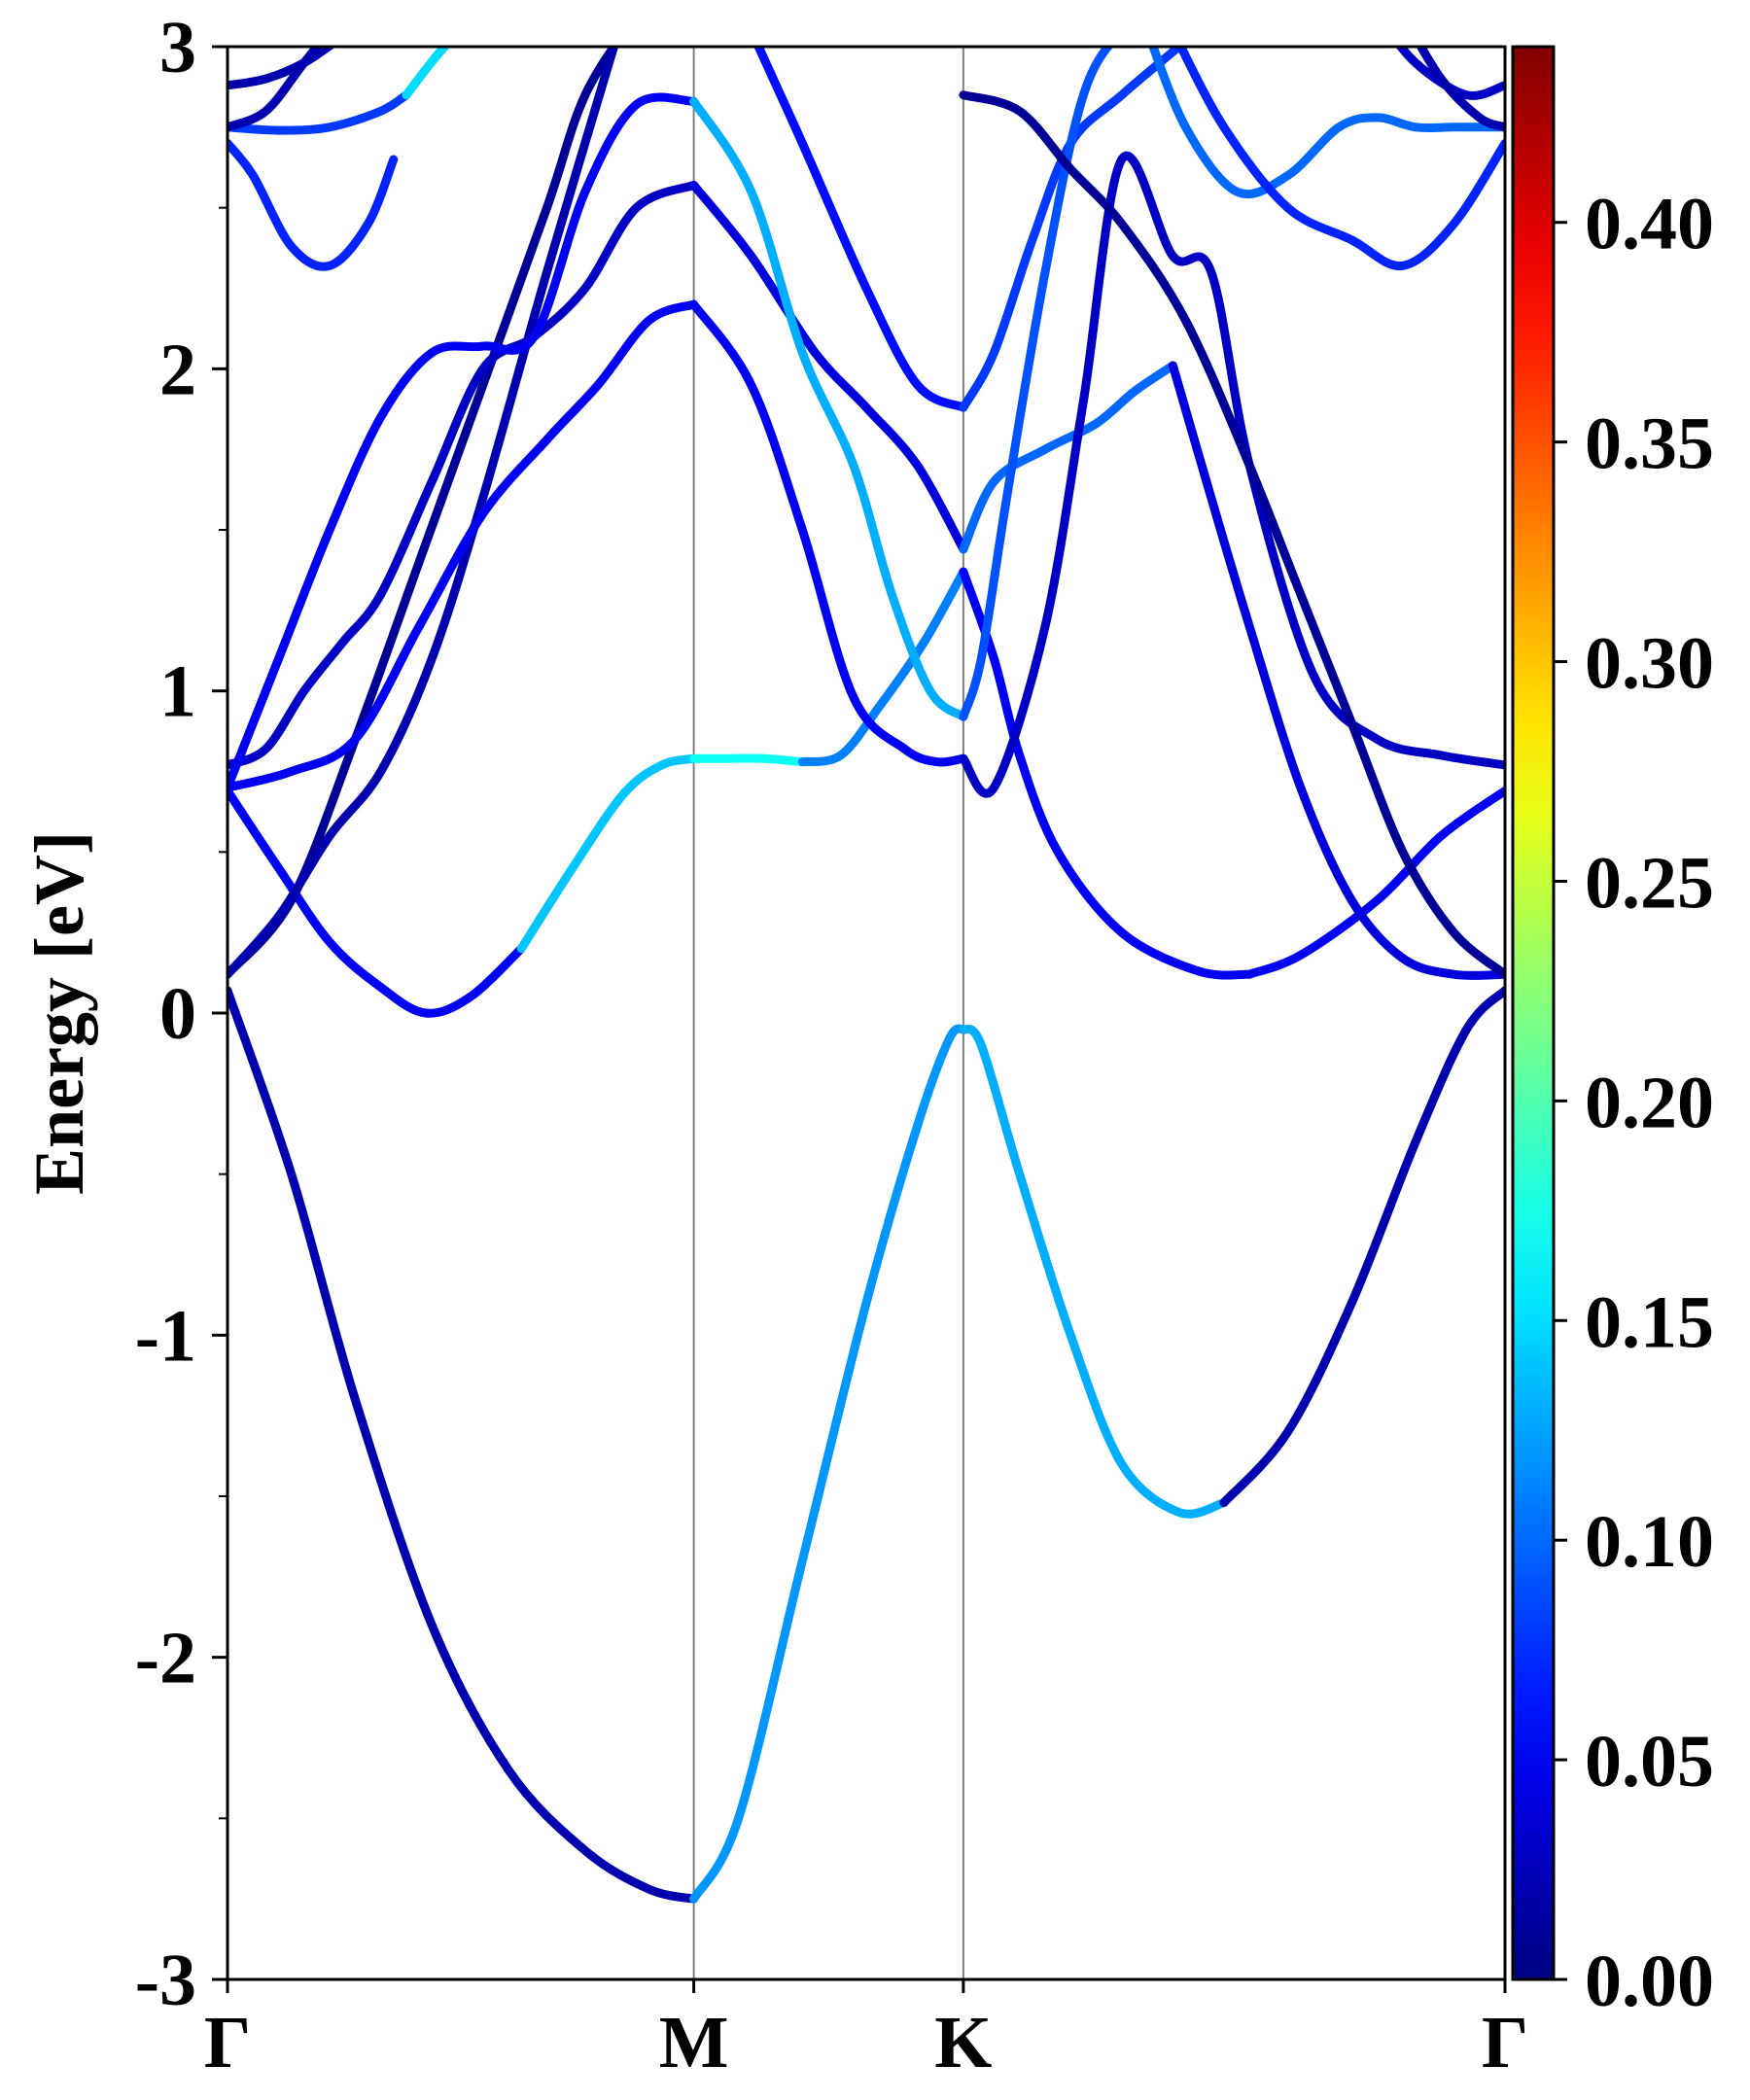 The image size is (1750, 2100). Describe the element at coordinates (177, 1014) in the screenshot. I see `y-tick-label: 0` at that location.